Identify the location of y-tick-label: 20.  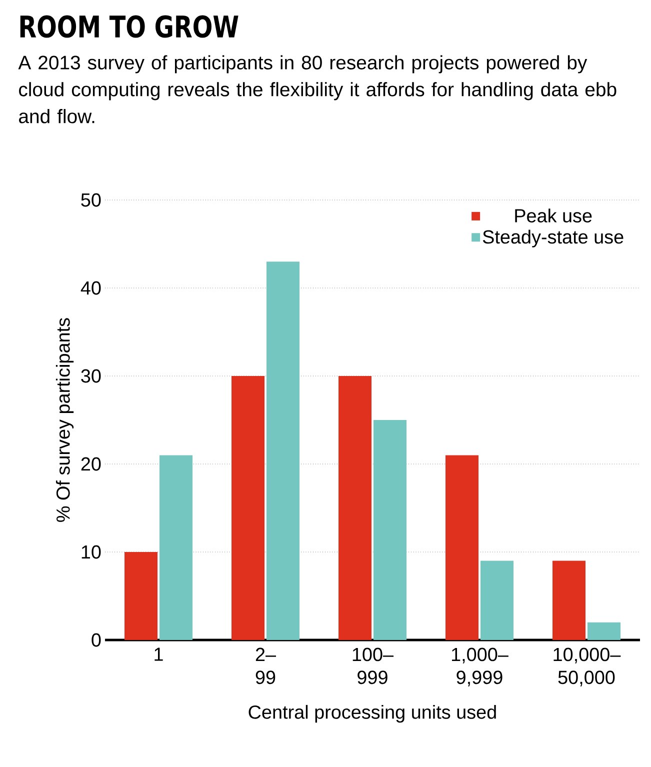
(91, 464).